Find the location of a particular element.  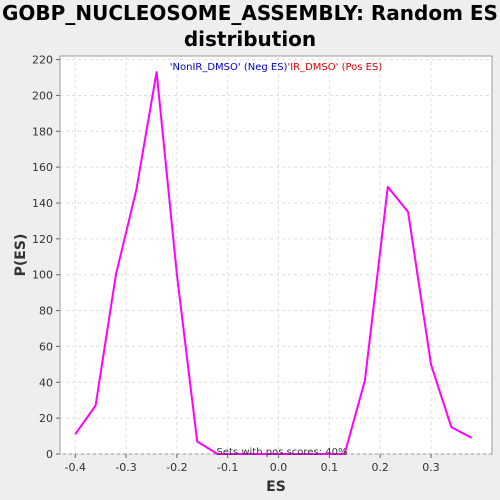

x-axis-ticks: -0.4 -0.3 -0.2 -0.1 0.0 0.1 0.2 0.3 is located at coordinates (252, 464).